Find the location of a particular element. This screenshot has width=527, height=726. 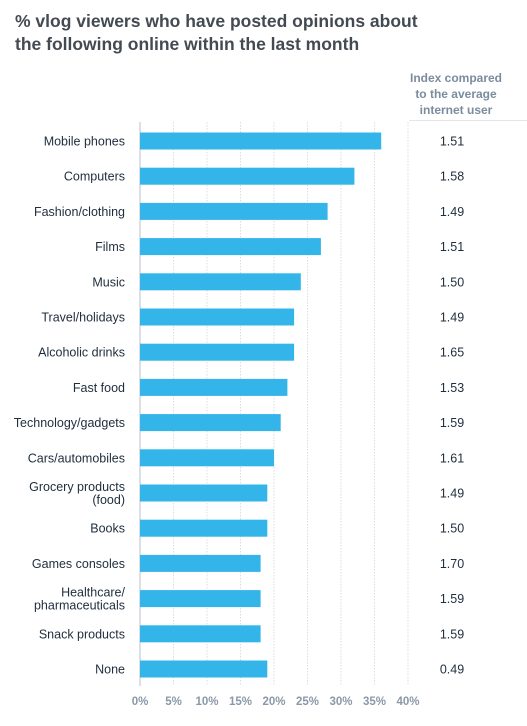

category-label: Grocery products (food) is located at coordinates (77, 493).